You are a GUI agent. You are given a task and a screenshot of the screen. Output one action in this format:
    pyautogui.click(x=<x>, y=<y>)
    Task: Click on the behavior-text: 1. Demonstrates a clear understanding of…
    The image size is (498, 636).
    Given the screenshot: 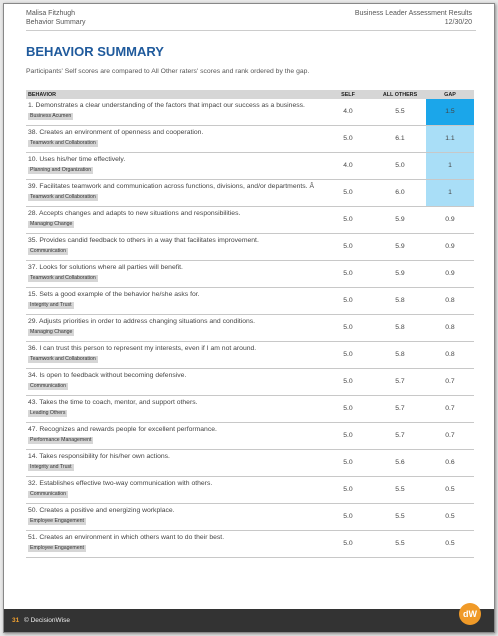 What is the action you would take?
    pyautogui.click(x=166, y=105)
    